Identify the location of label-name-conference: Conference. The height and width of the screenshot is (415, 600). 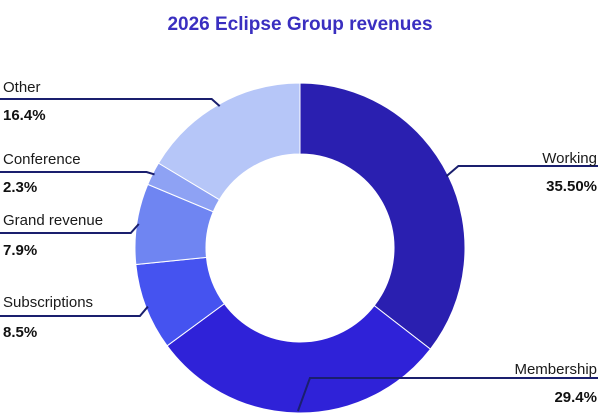
(42, 159).